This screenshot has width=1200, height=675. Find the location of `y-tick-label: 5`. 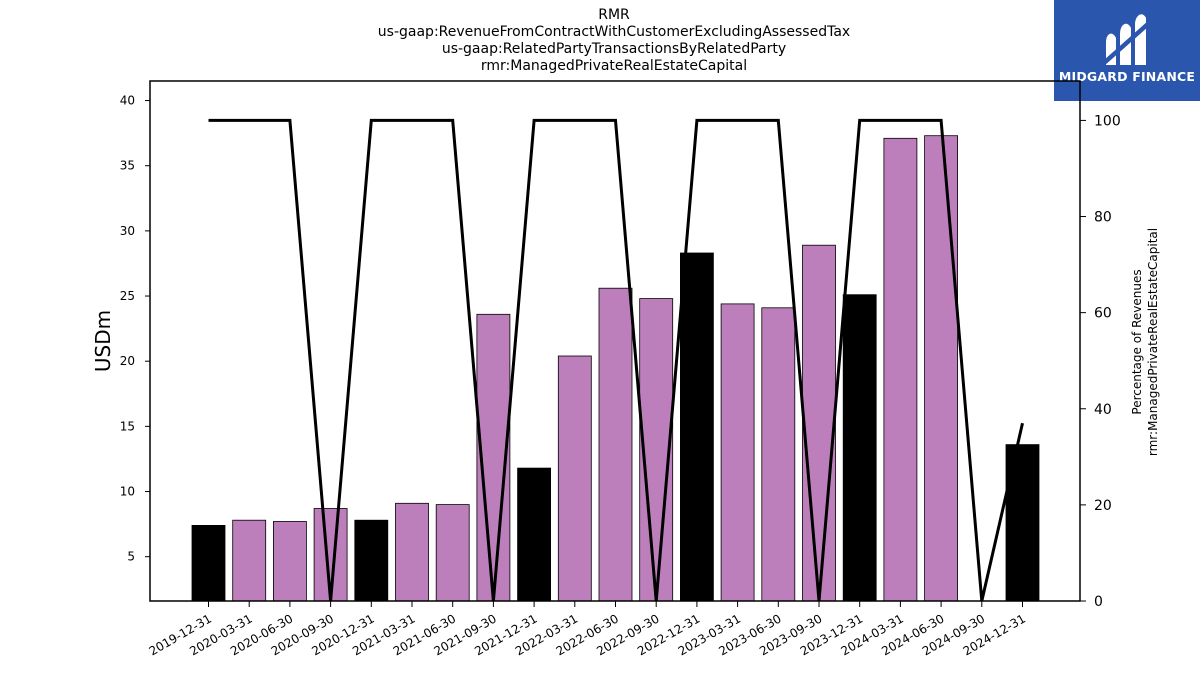

y-tick-label: 5 is located at coordinates (131, 557).